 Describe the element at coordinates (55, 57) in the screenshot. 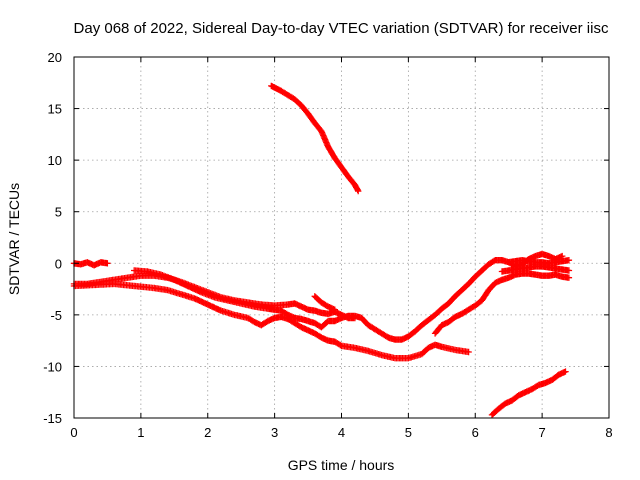

I see `y-tick-label: 20` at that location.